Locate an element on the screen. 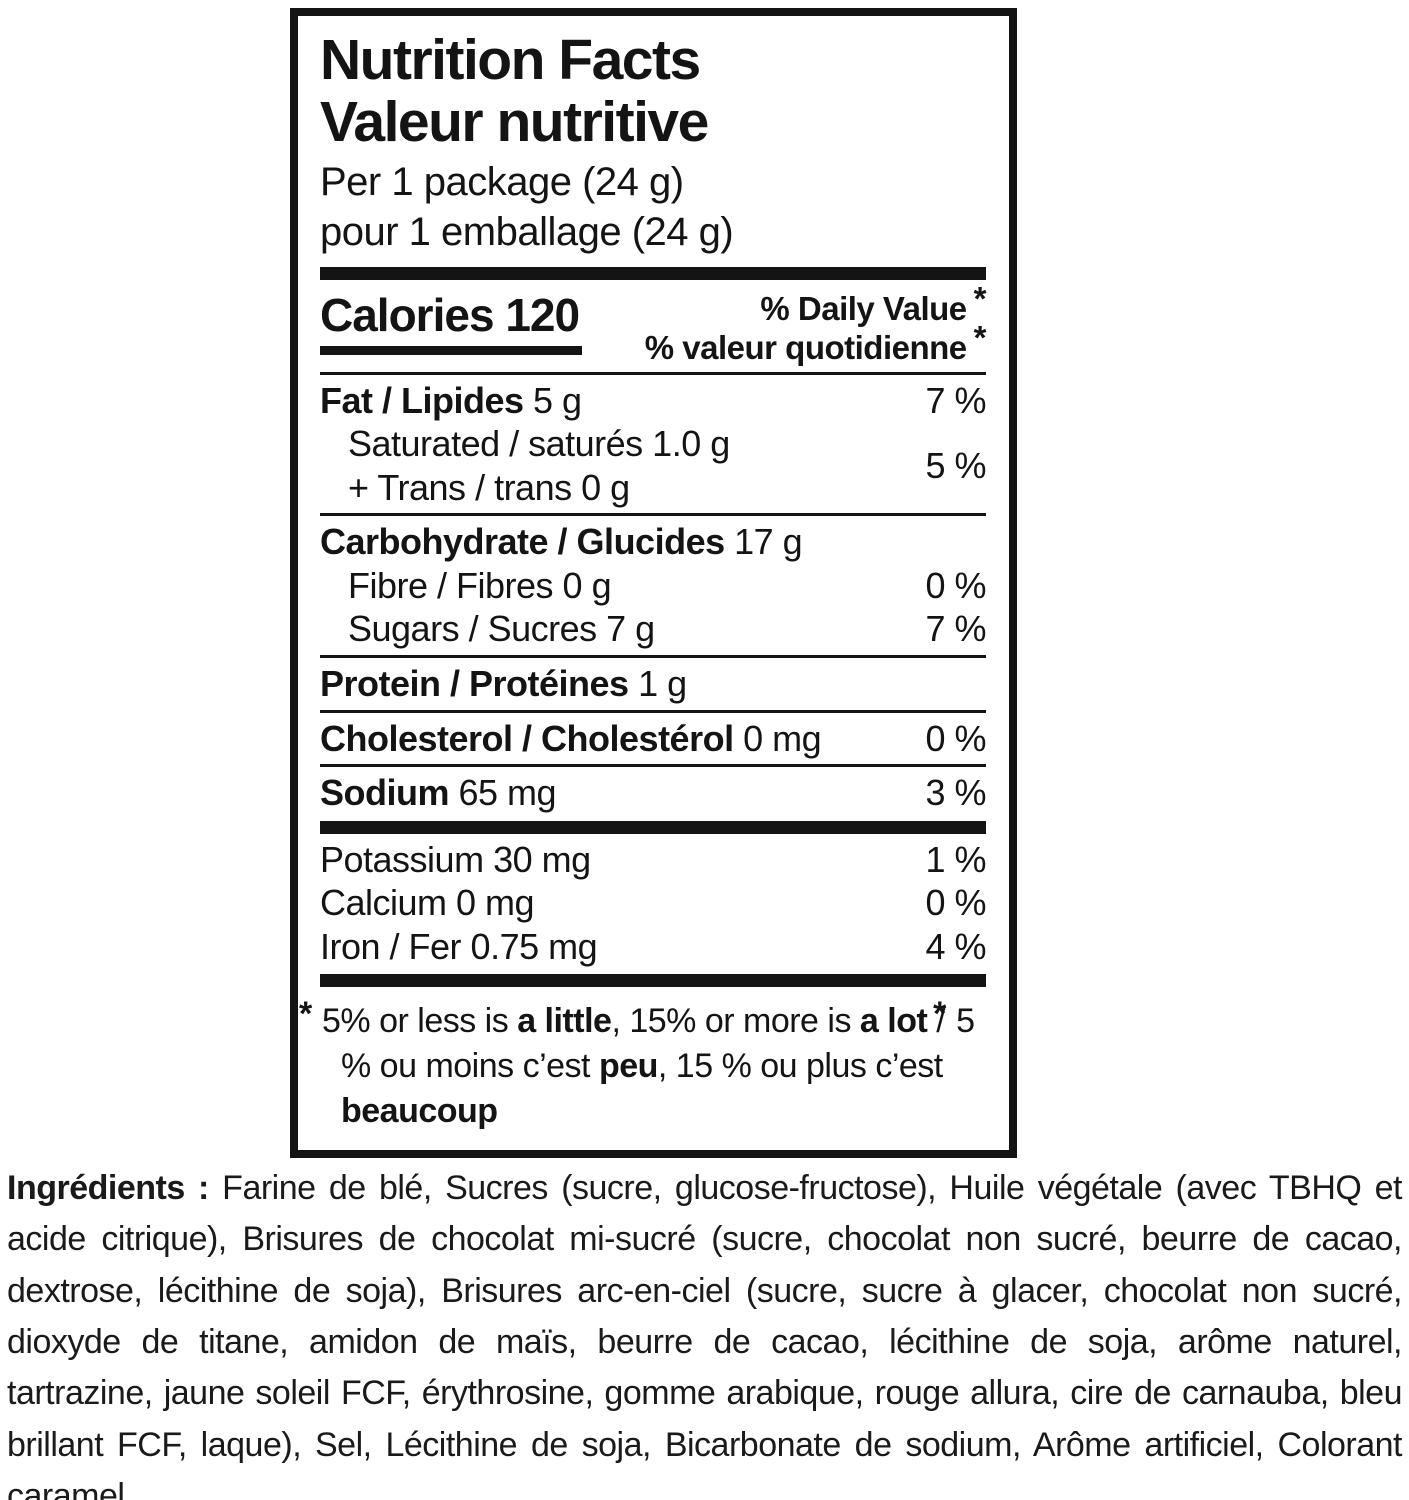 This screenshot has height=1500, width=1409. daily-value-header-en: % Daily Value * is located at coordinates (815, 304).